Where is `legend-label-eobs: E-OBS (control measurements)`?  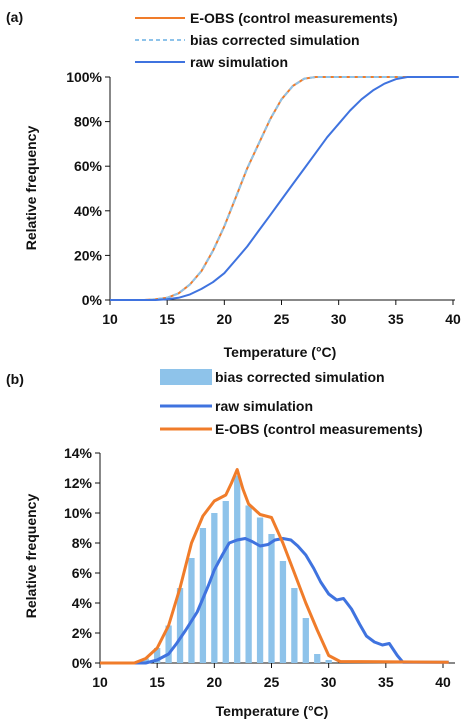
legend-label-eobs: E-OBS (control measurements) is located at coordinates (294, 18).